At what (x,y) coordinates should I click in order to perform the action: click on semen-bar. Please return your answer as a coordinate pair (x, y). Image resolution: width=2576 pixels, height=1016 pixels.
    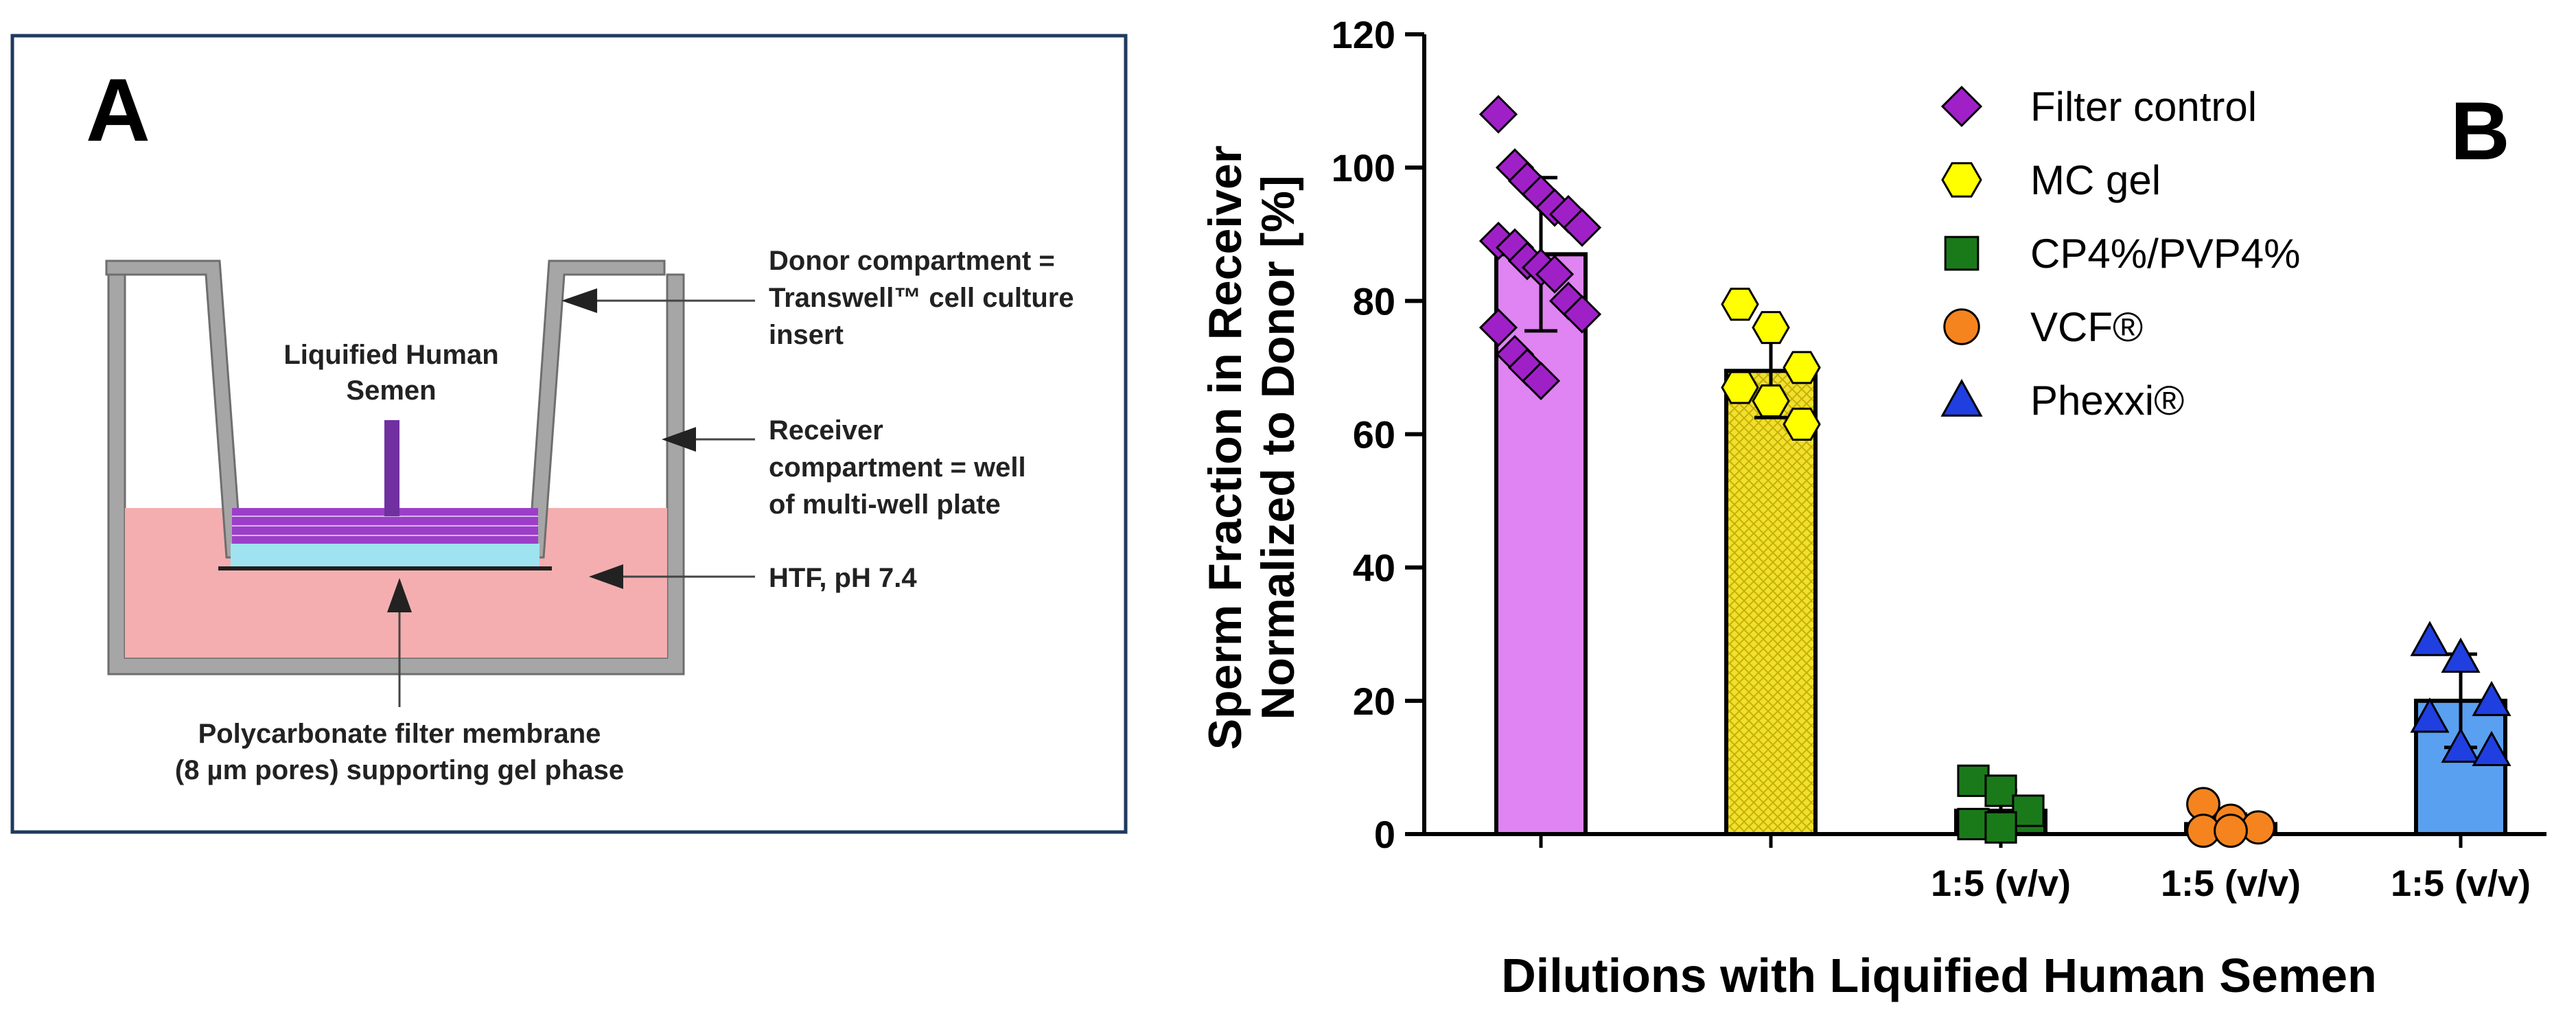
    Looking at the image, I should click on (391, 468).